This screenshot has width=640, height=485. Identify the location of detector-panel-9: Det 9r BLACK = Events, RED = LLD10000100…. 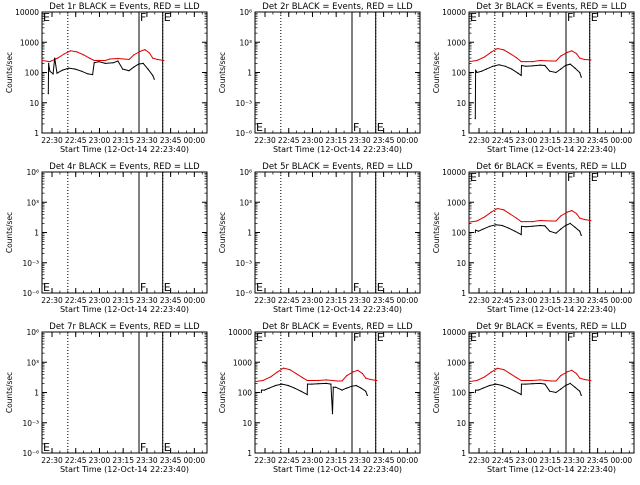
(533, 398).